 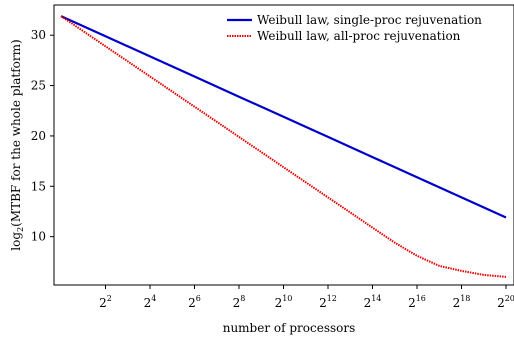 What do you see at coordinates (38, 35) in the screenshot?
I see `y-tick-label-4: 30` at bounding box center [38, 35].